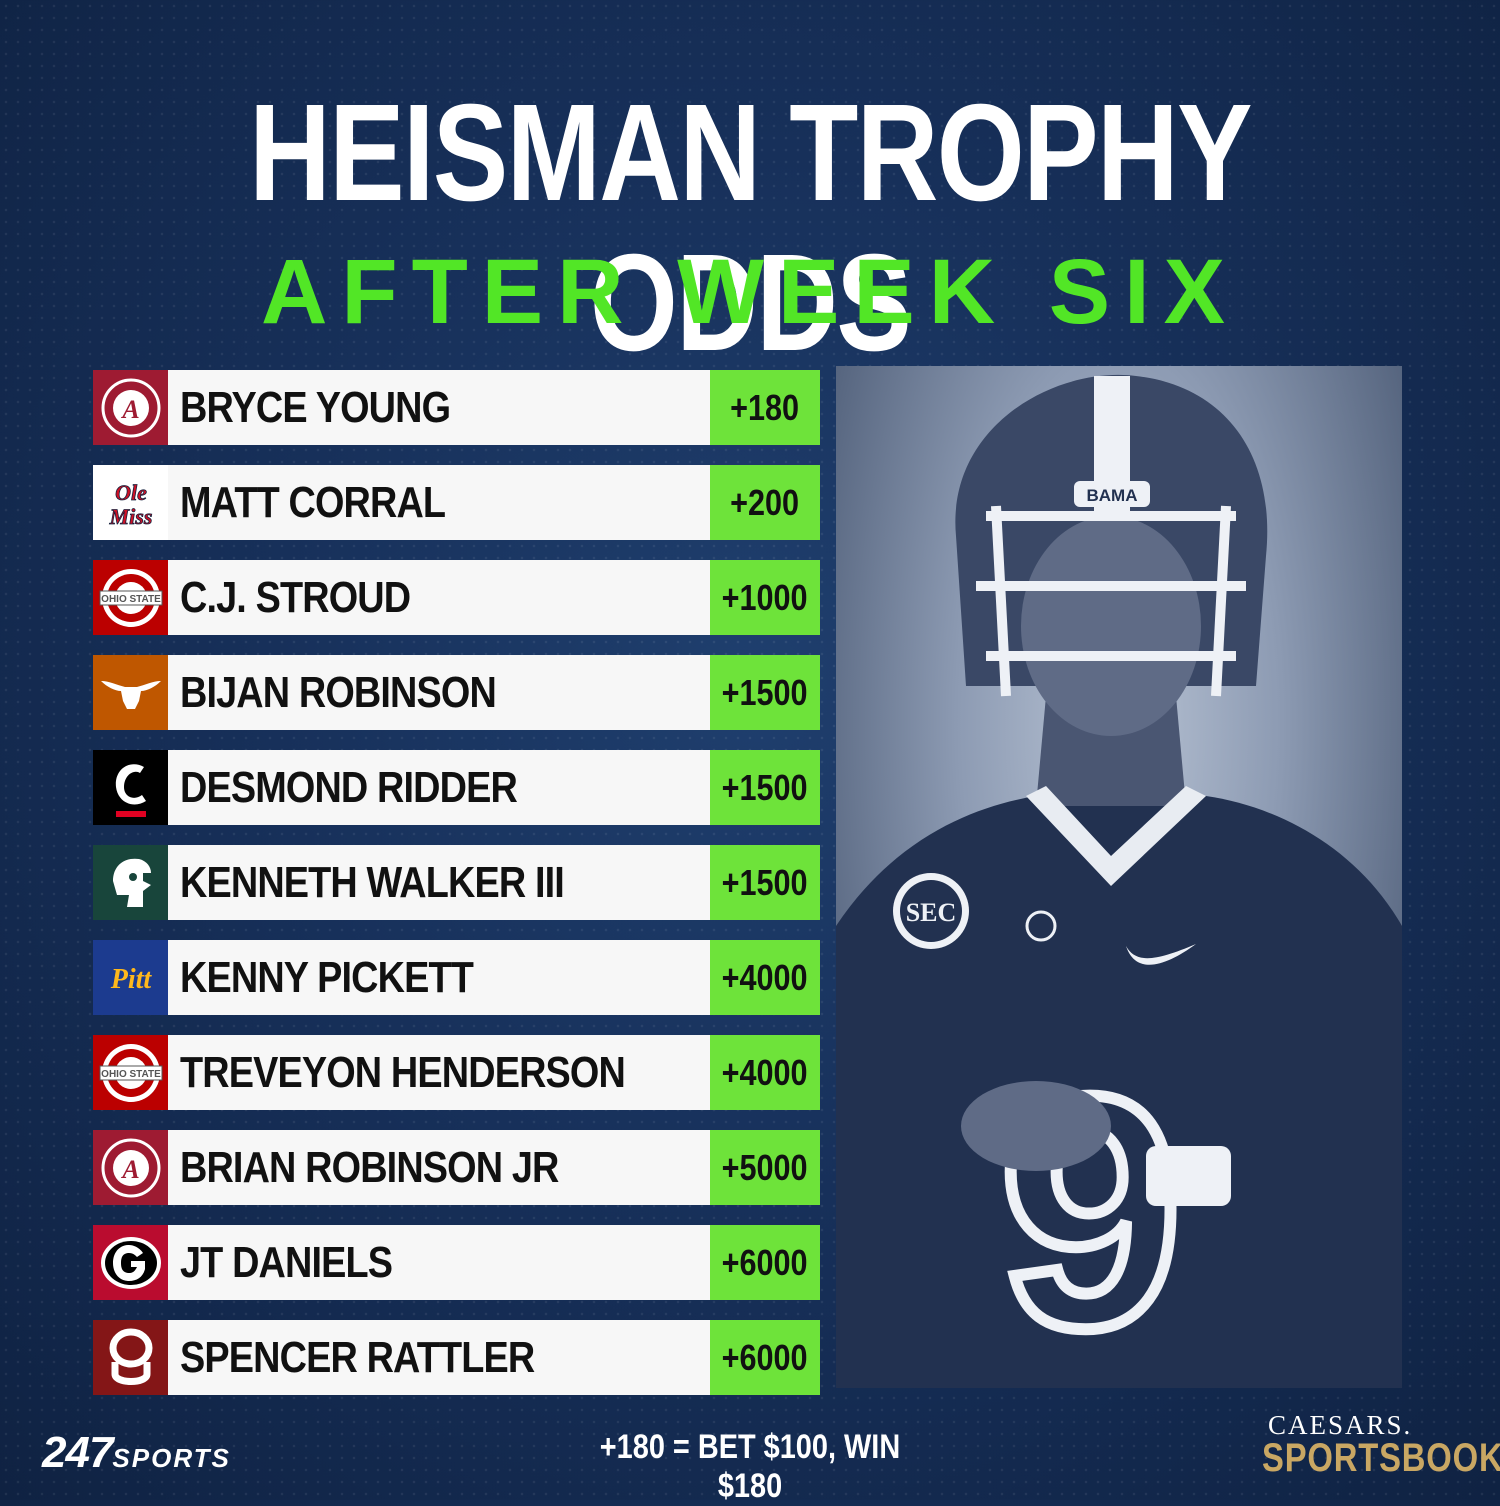  I want to click on sec-patch-text: SEC, so click(931, 912).